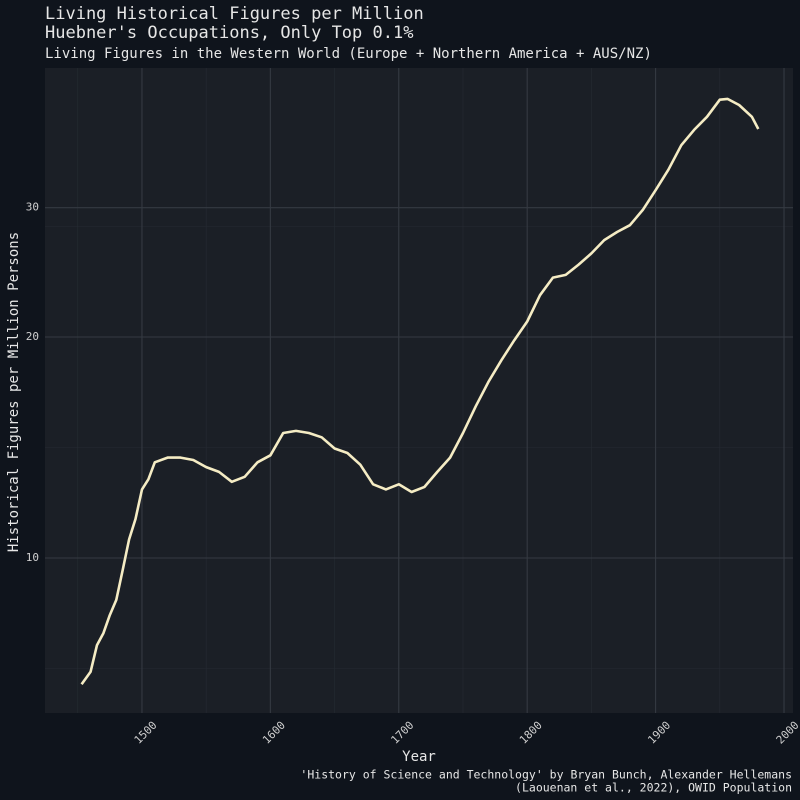 This screenshot has width=800, height=800. Describe the element at coordinates (32, 557) in the screenshot. I see `y-tick-label: 10` at that location.